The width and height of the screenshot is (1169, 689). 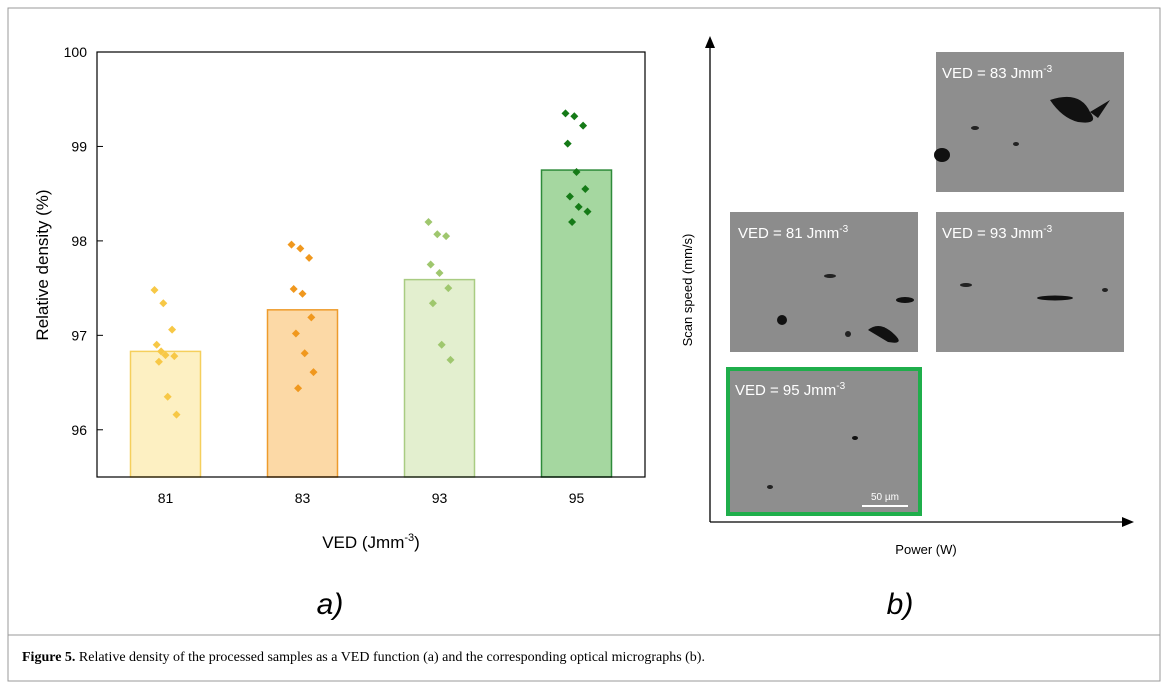 I want to click on micrograph-label: VED = 81 Jmm-3, so click(x=793, y=233).